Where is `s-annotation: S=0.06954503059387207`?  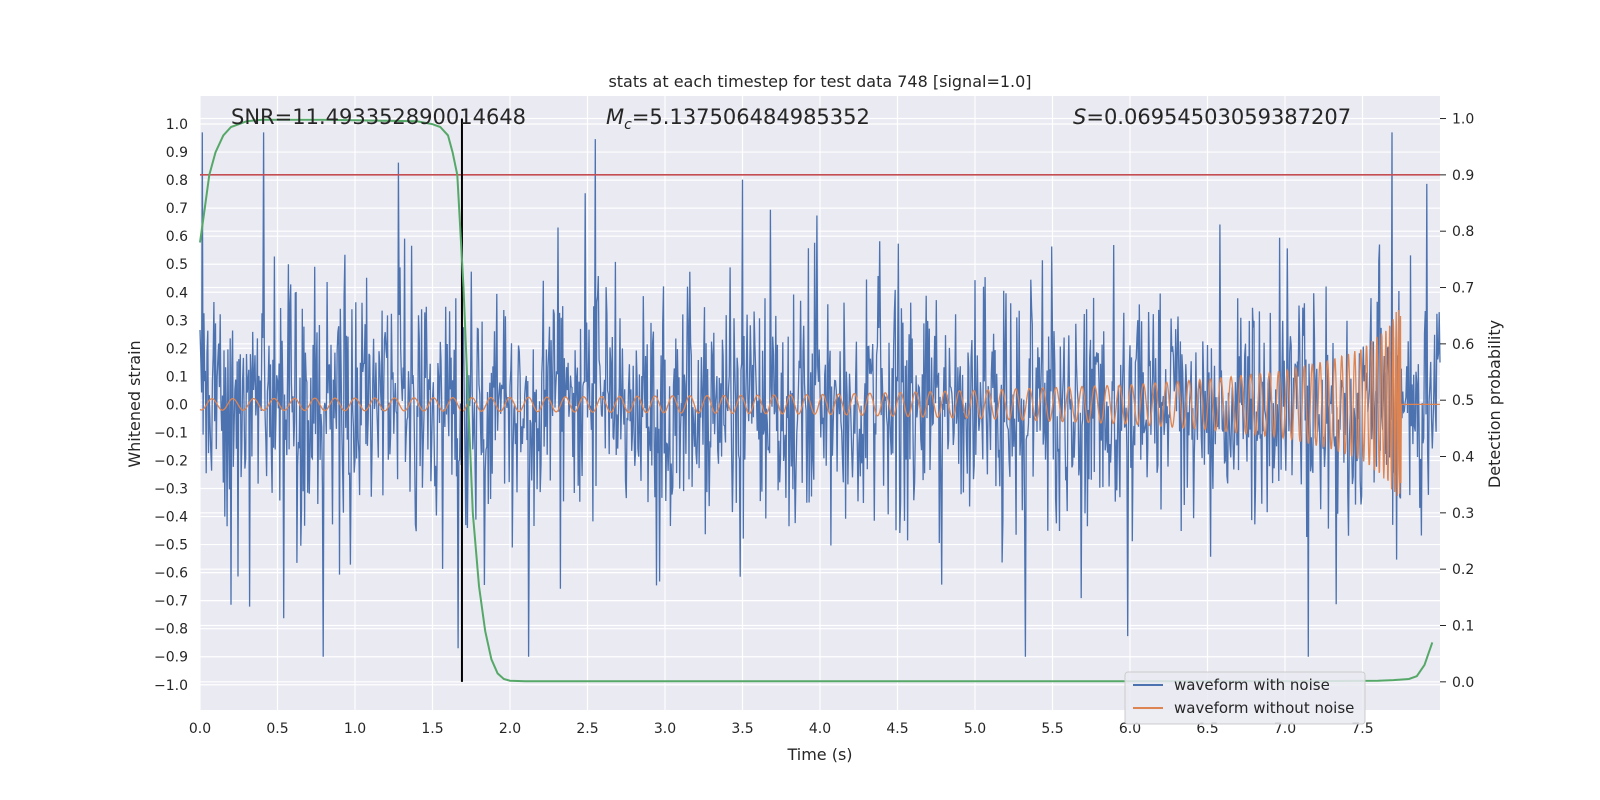 s-annotation: S=0.06954503059387207 is located at coordinates (1212, 117).